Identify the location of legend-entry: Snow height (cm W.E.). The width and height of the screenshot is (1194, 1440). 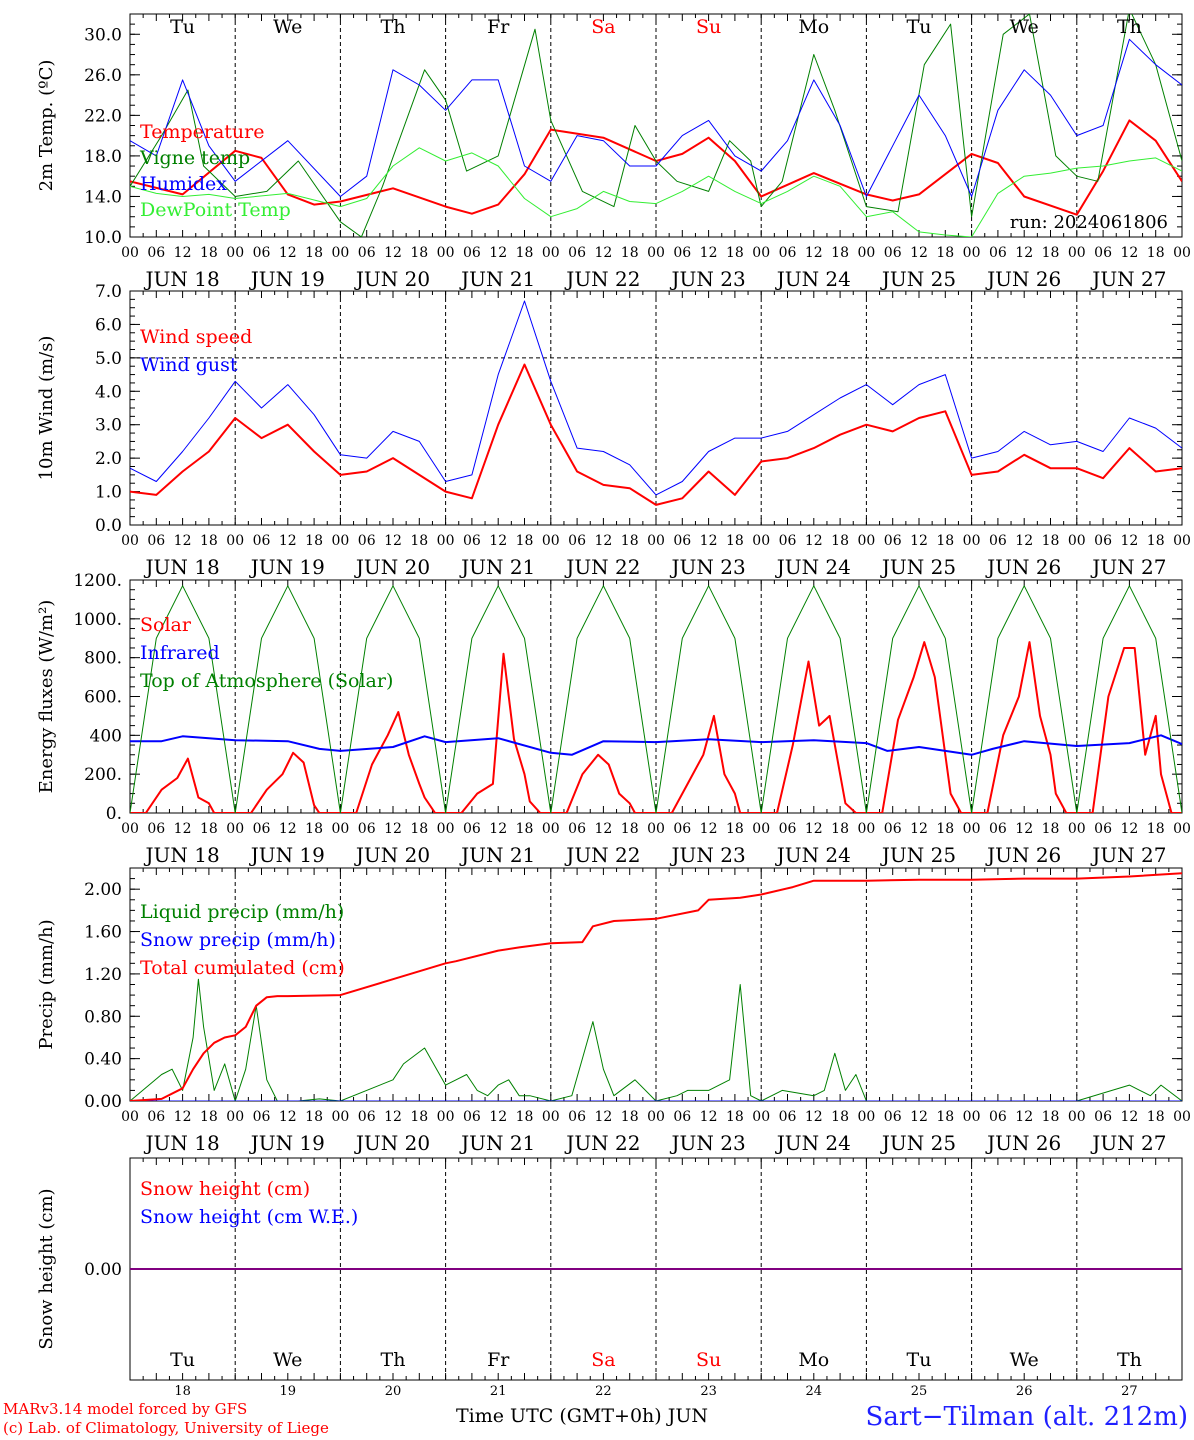
(249, 1217).